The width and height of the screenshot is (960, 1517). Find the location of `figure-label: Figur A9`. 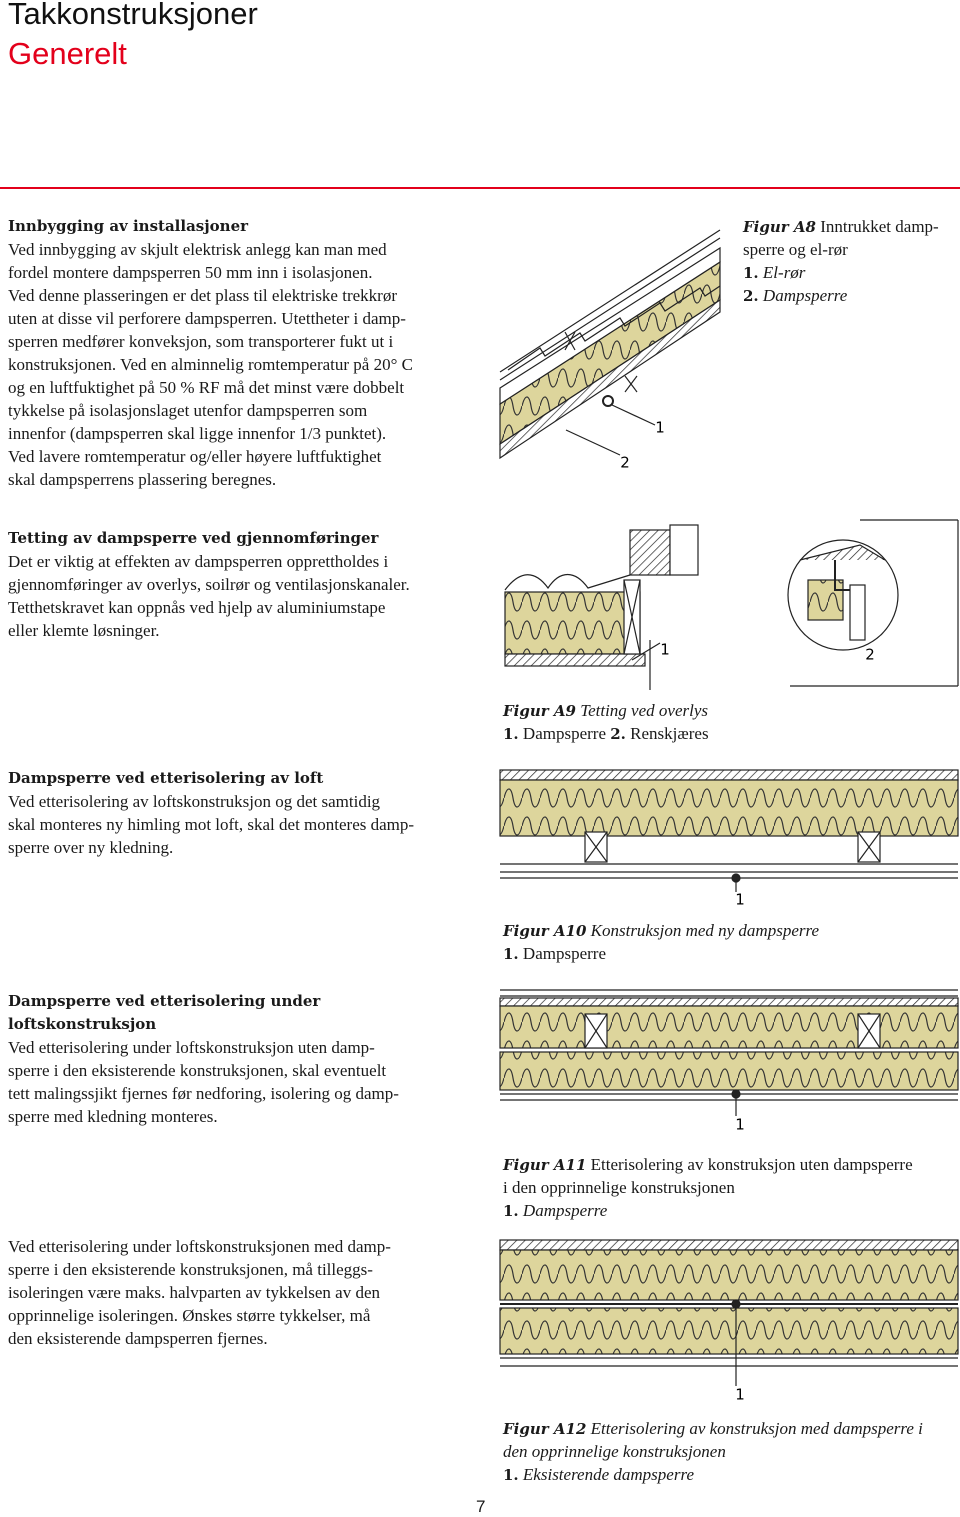

figure-label: Figur A9 is located at coordinates (539, 711).